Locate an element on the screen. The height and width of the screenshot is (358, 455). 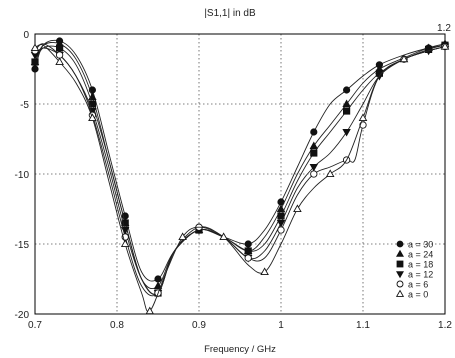
corner-label: 1.2 is located at coordinates (444, 28).